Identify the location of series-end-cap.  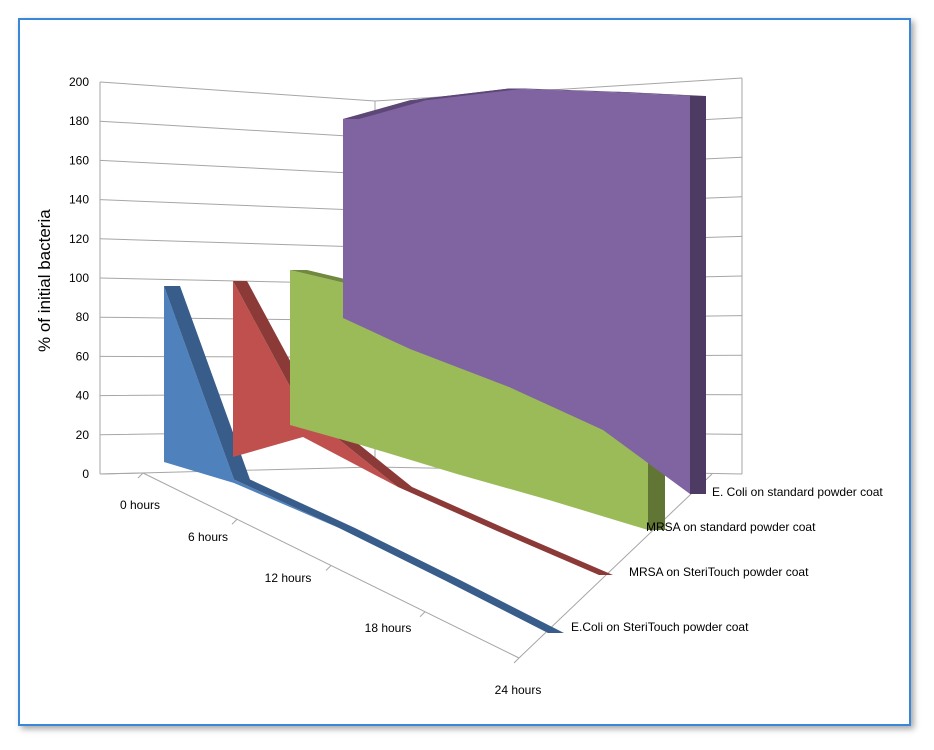
(698, 295).